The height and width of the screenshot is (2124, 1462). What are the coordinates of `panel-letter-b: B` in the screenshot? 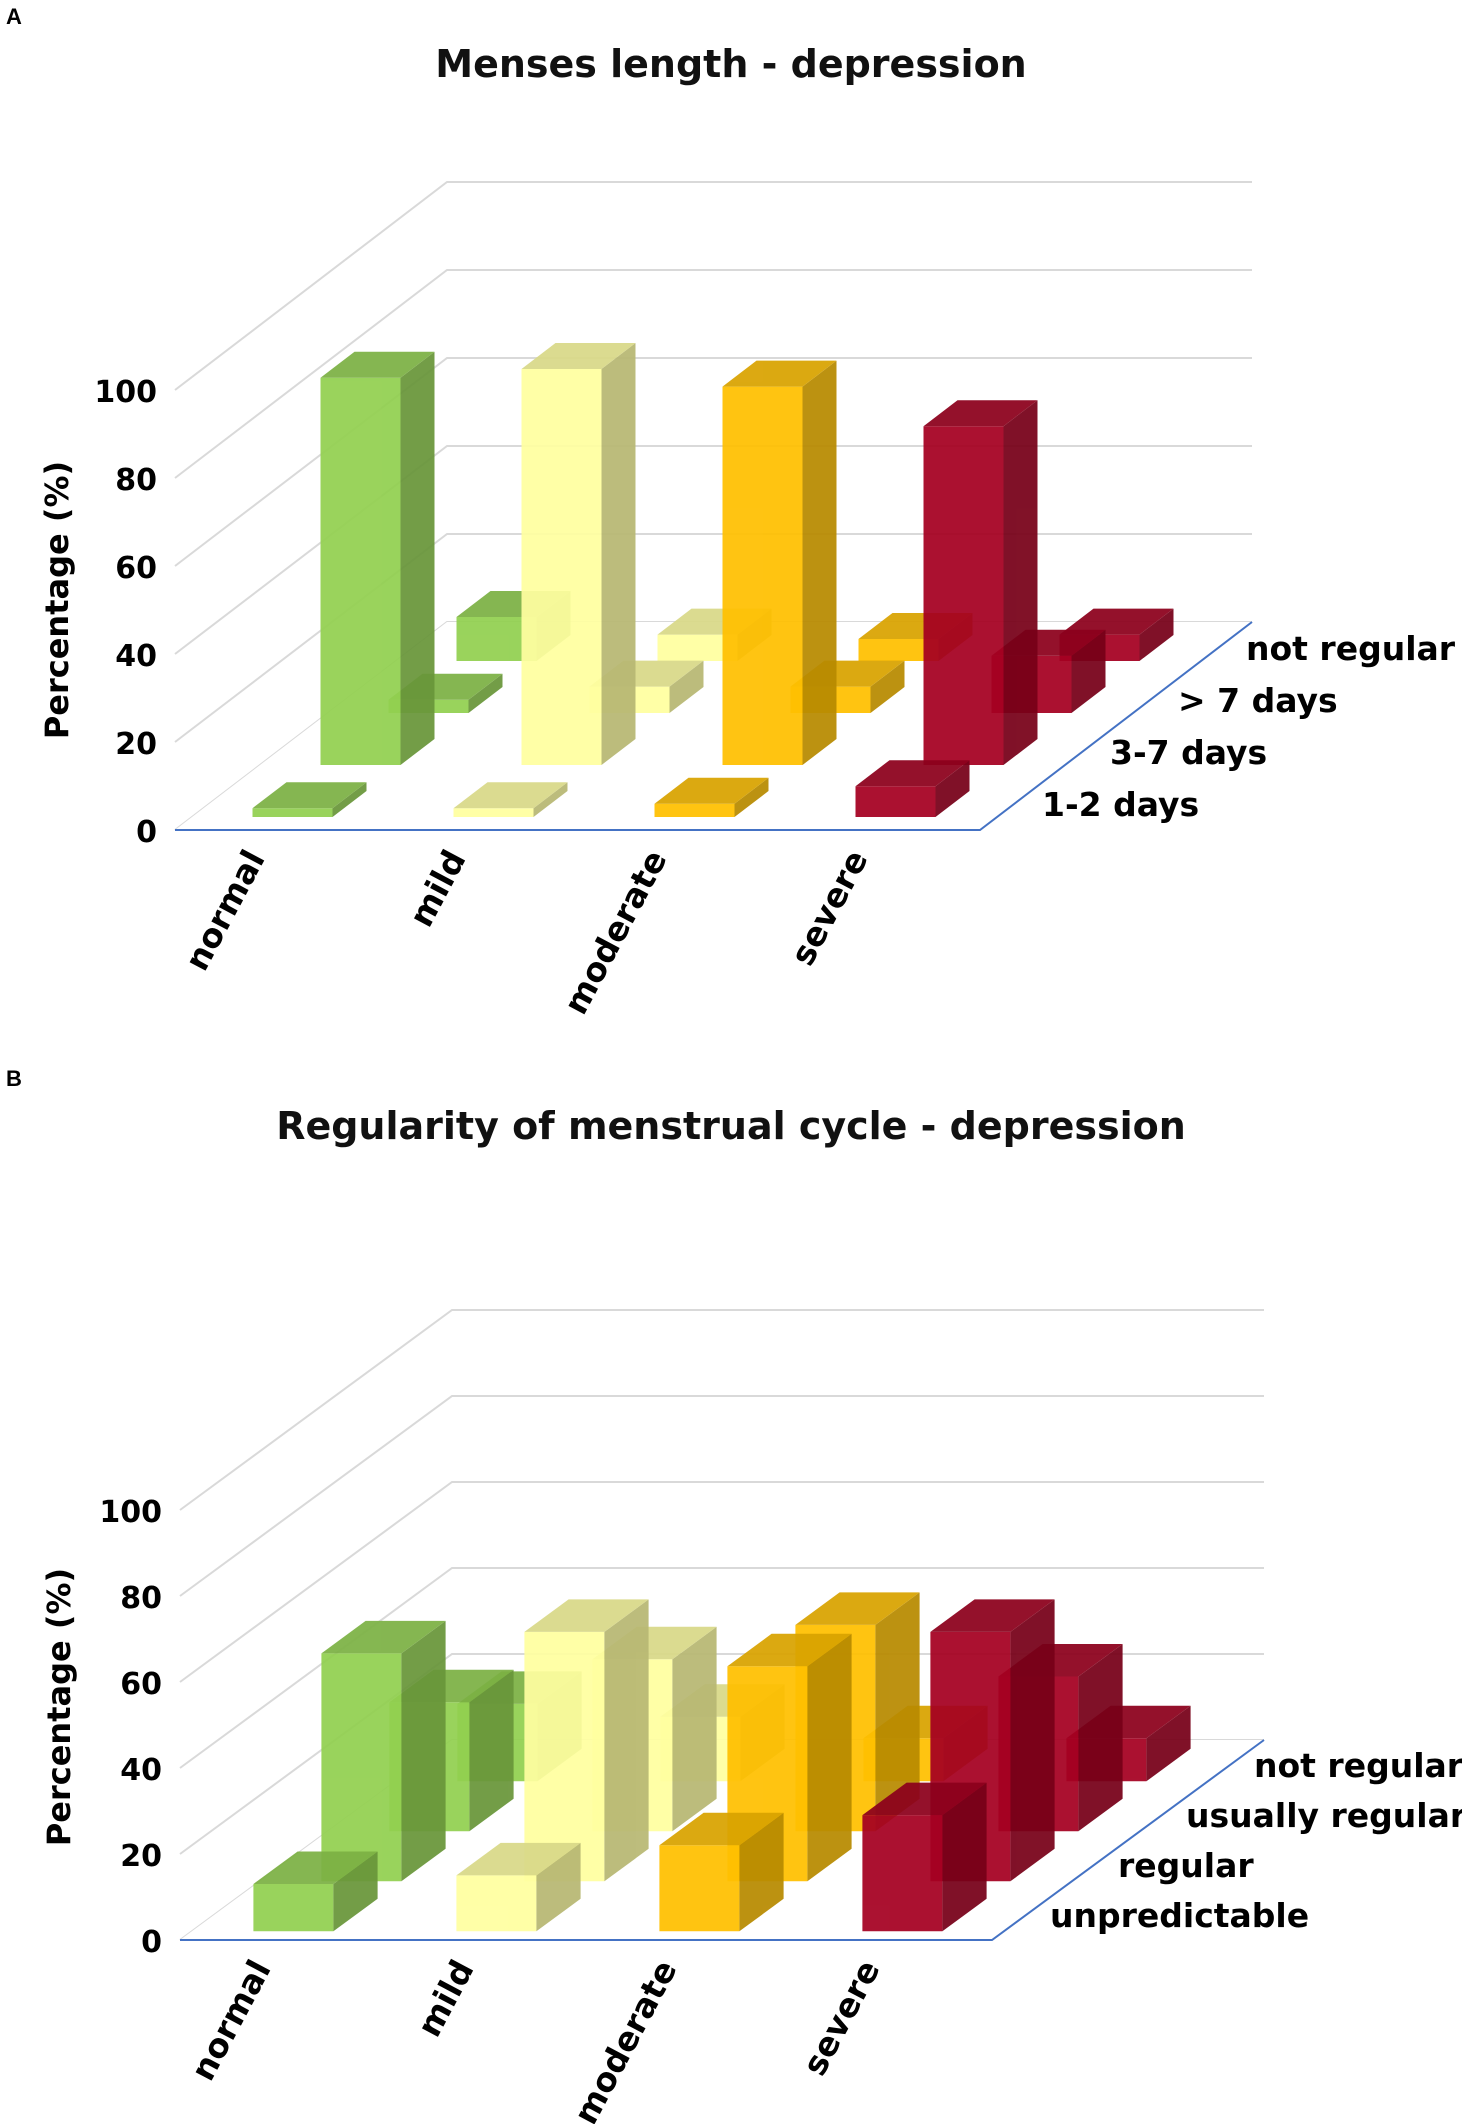 It's located at (14, 1078).